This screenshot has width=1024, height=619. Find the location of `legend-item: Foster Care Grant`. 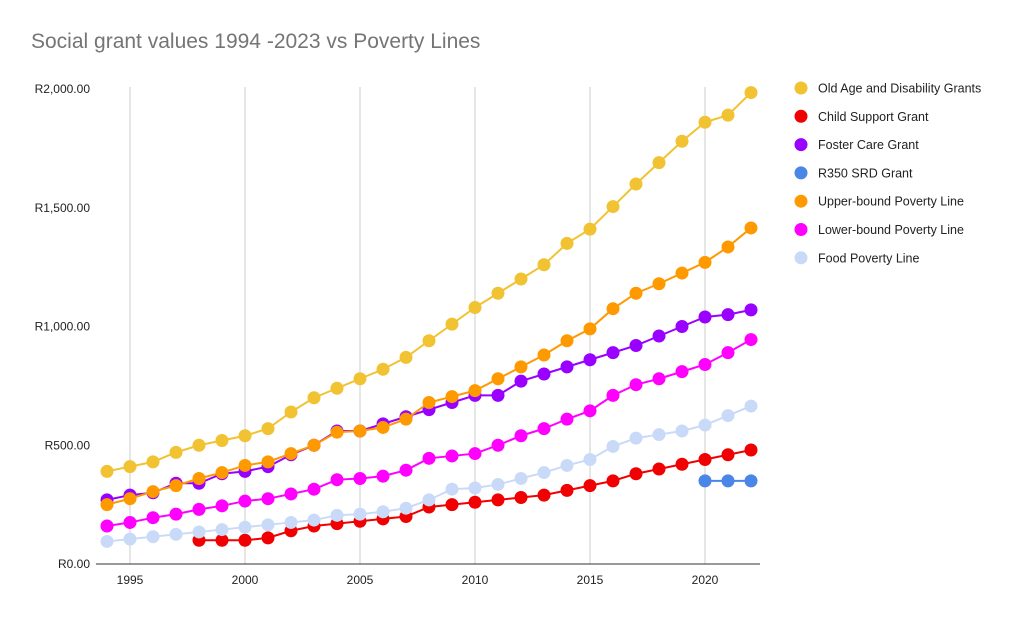

legend-item: Foster Care Grant is located at coordinates (857, 145).